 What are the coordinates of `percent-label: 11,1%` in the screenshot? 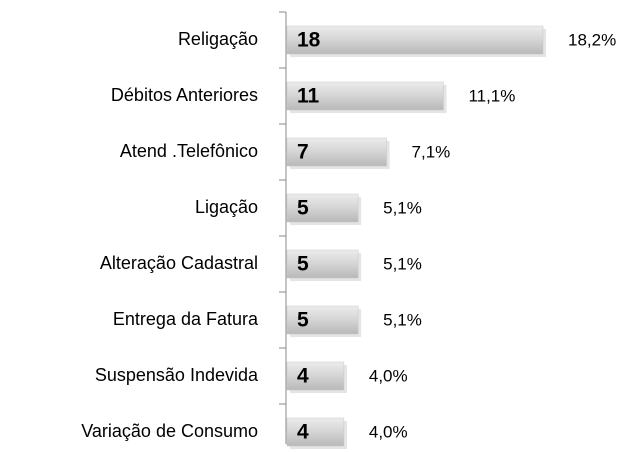 It's located at (491, 95).